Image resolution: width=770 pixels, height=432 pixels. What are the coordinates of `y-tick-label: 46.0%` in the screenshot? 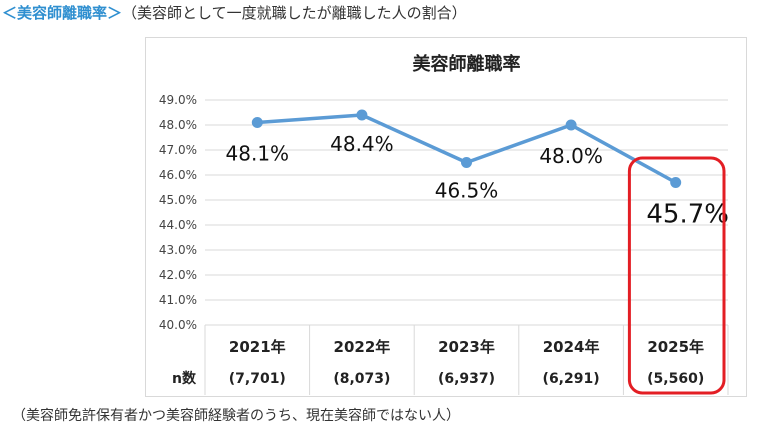 It's located at (178, 175).